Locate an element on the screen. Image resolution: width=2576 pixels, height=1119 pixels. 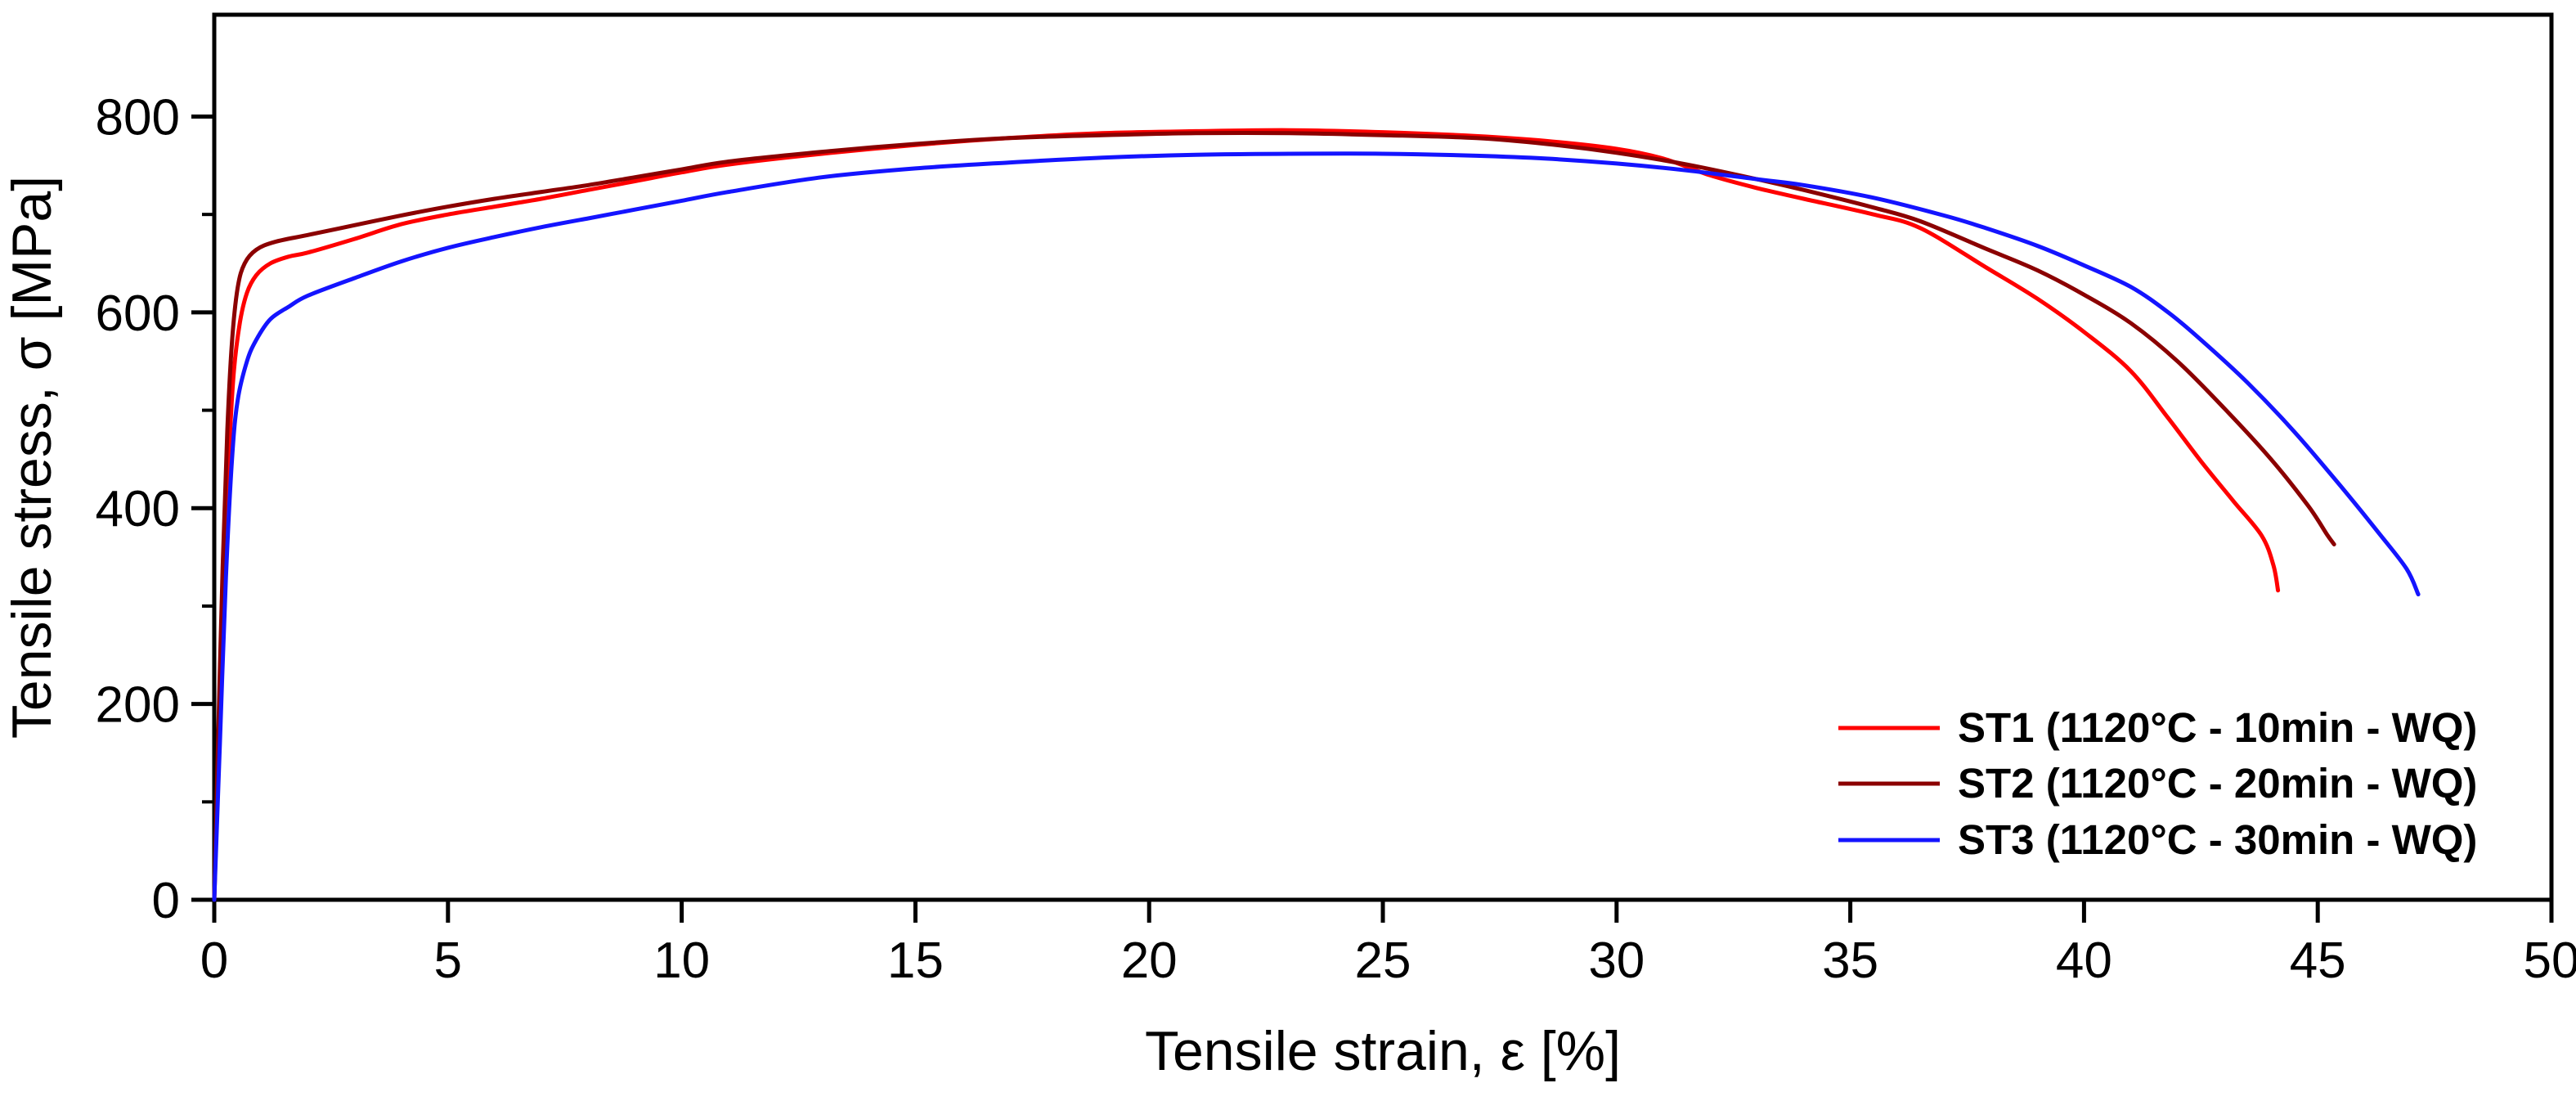
x-tick-label: 35 is located at coordinates (1850, 960).